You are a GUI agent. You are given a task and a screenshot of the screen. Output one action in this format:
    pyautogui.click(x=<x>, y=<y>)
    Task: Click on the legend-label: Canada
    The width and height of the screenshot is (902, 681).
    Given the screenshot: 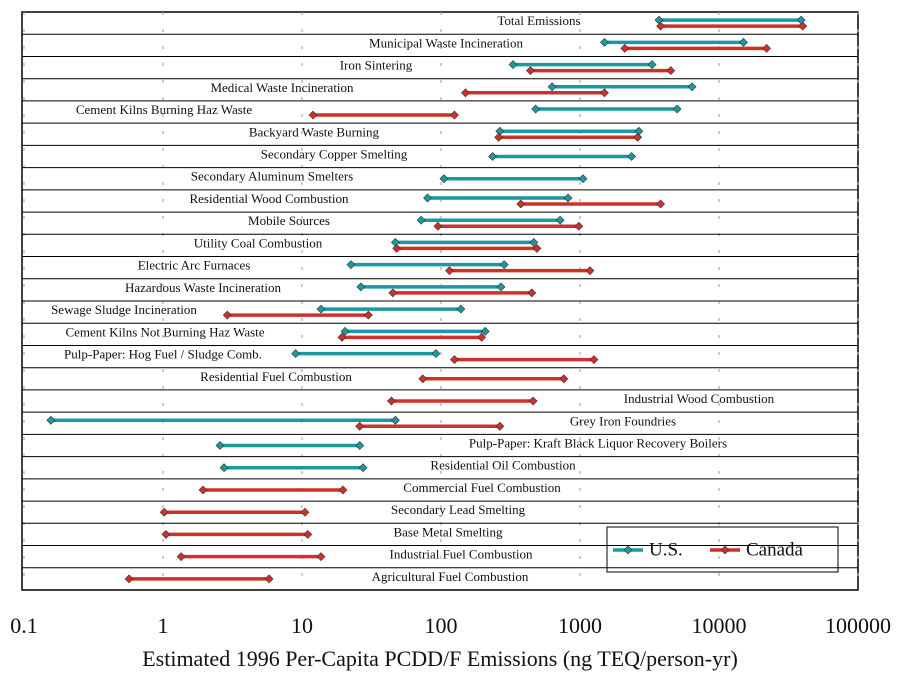 What is the action you would take?
    pyautogui.click(x=775, y=549)
    